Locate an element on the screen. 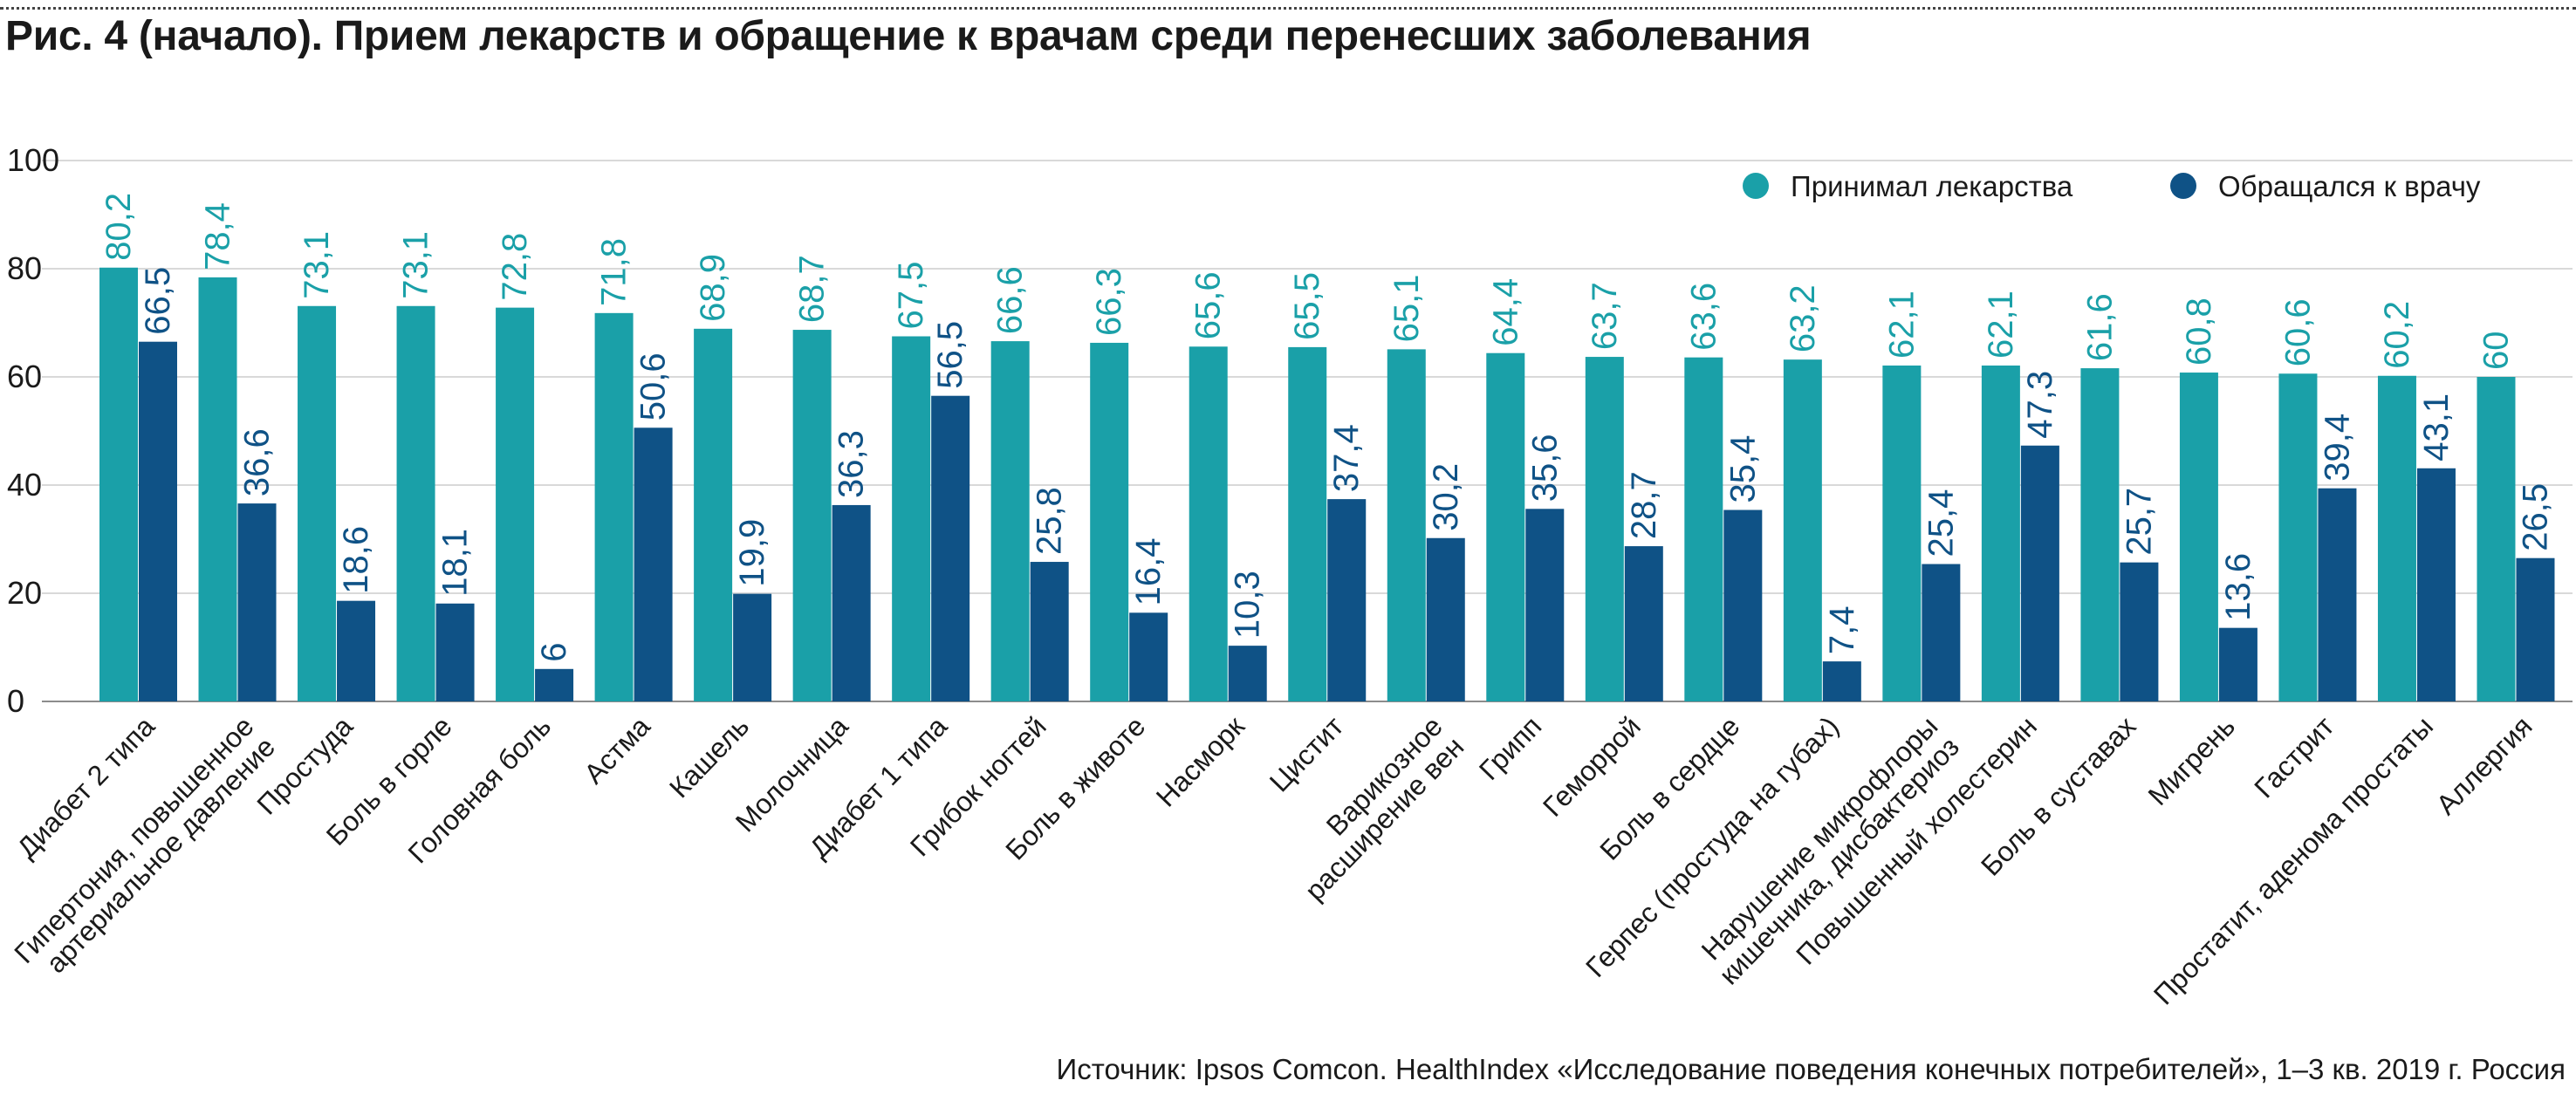  data-label-medicine: 60,8 is located at coordinates (2199, 331).